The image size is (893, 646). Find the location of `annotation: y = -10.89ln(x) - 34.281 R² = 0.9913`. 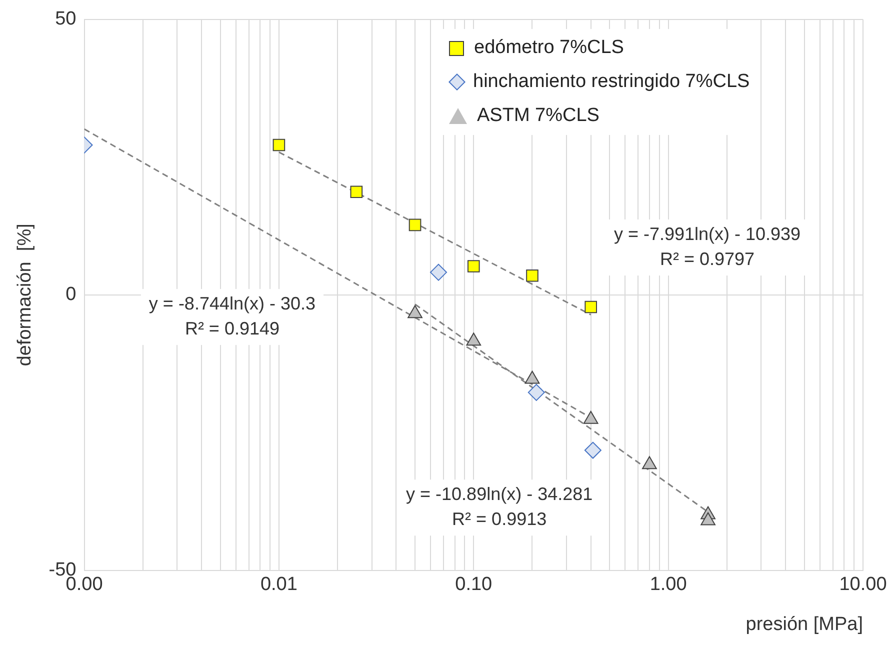

annotation: y = -10.89ln(x) - 34.281 R² = 0.9913 is located at coordinates (499, 507).